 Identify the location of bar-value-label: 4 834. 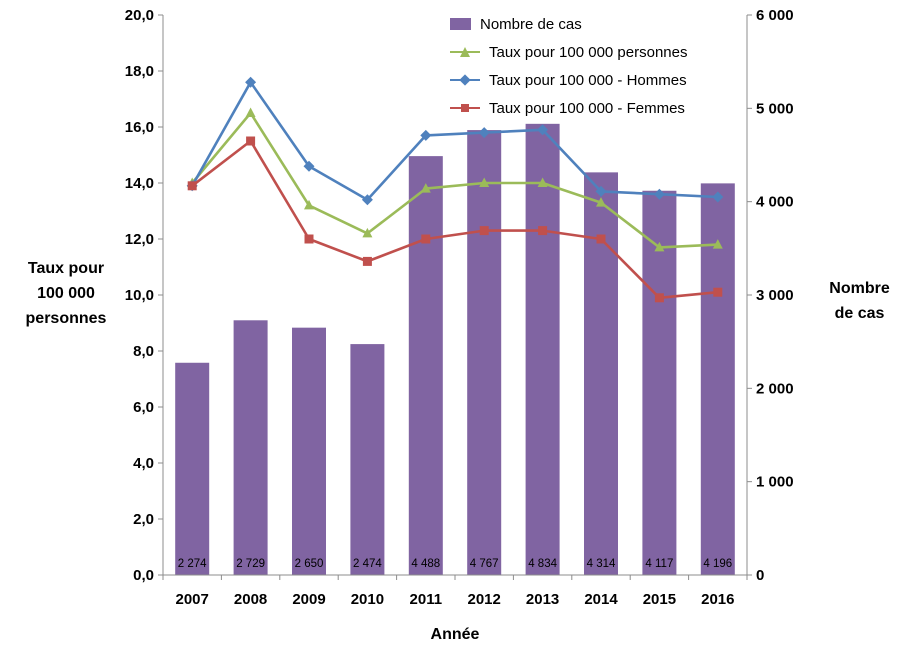
(542, 564).